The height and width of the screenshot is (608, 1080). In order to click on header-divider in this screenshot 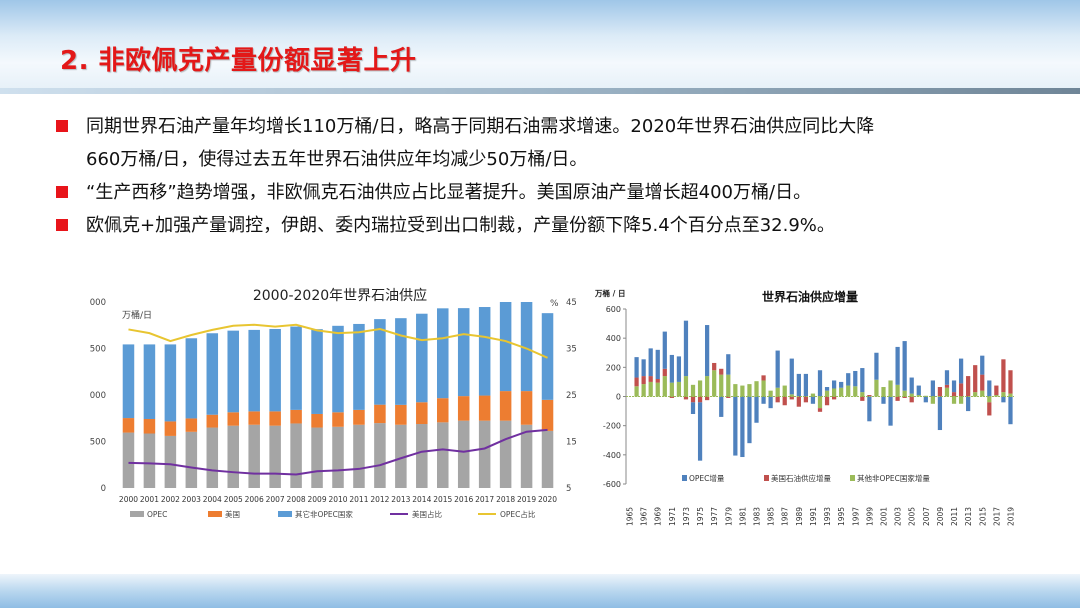, I will do `click(540, 91)`.